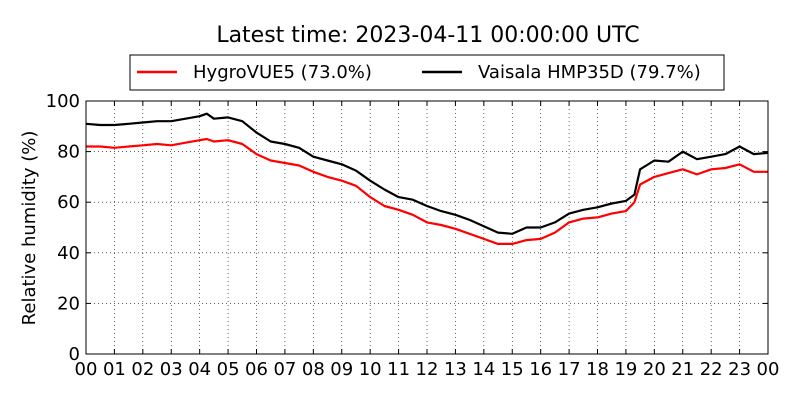 This screenshot has width=800, height=400. What do you see at coordinates (569, 369) in the screenshot?
I see `x-tick-label: 17` at bounding box center [569, 369].